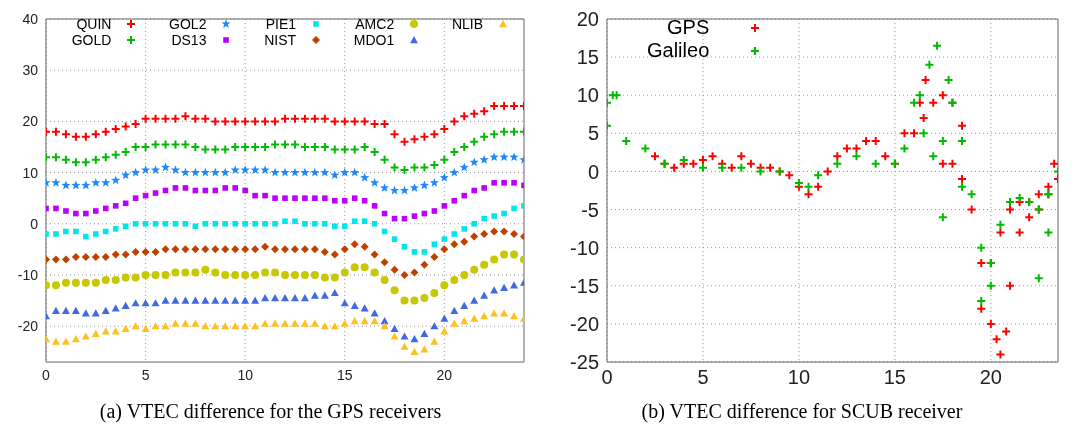  Describe the element at coordinates (688, 27) in the screenshot. I see `legend-label: GPS` at that location.